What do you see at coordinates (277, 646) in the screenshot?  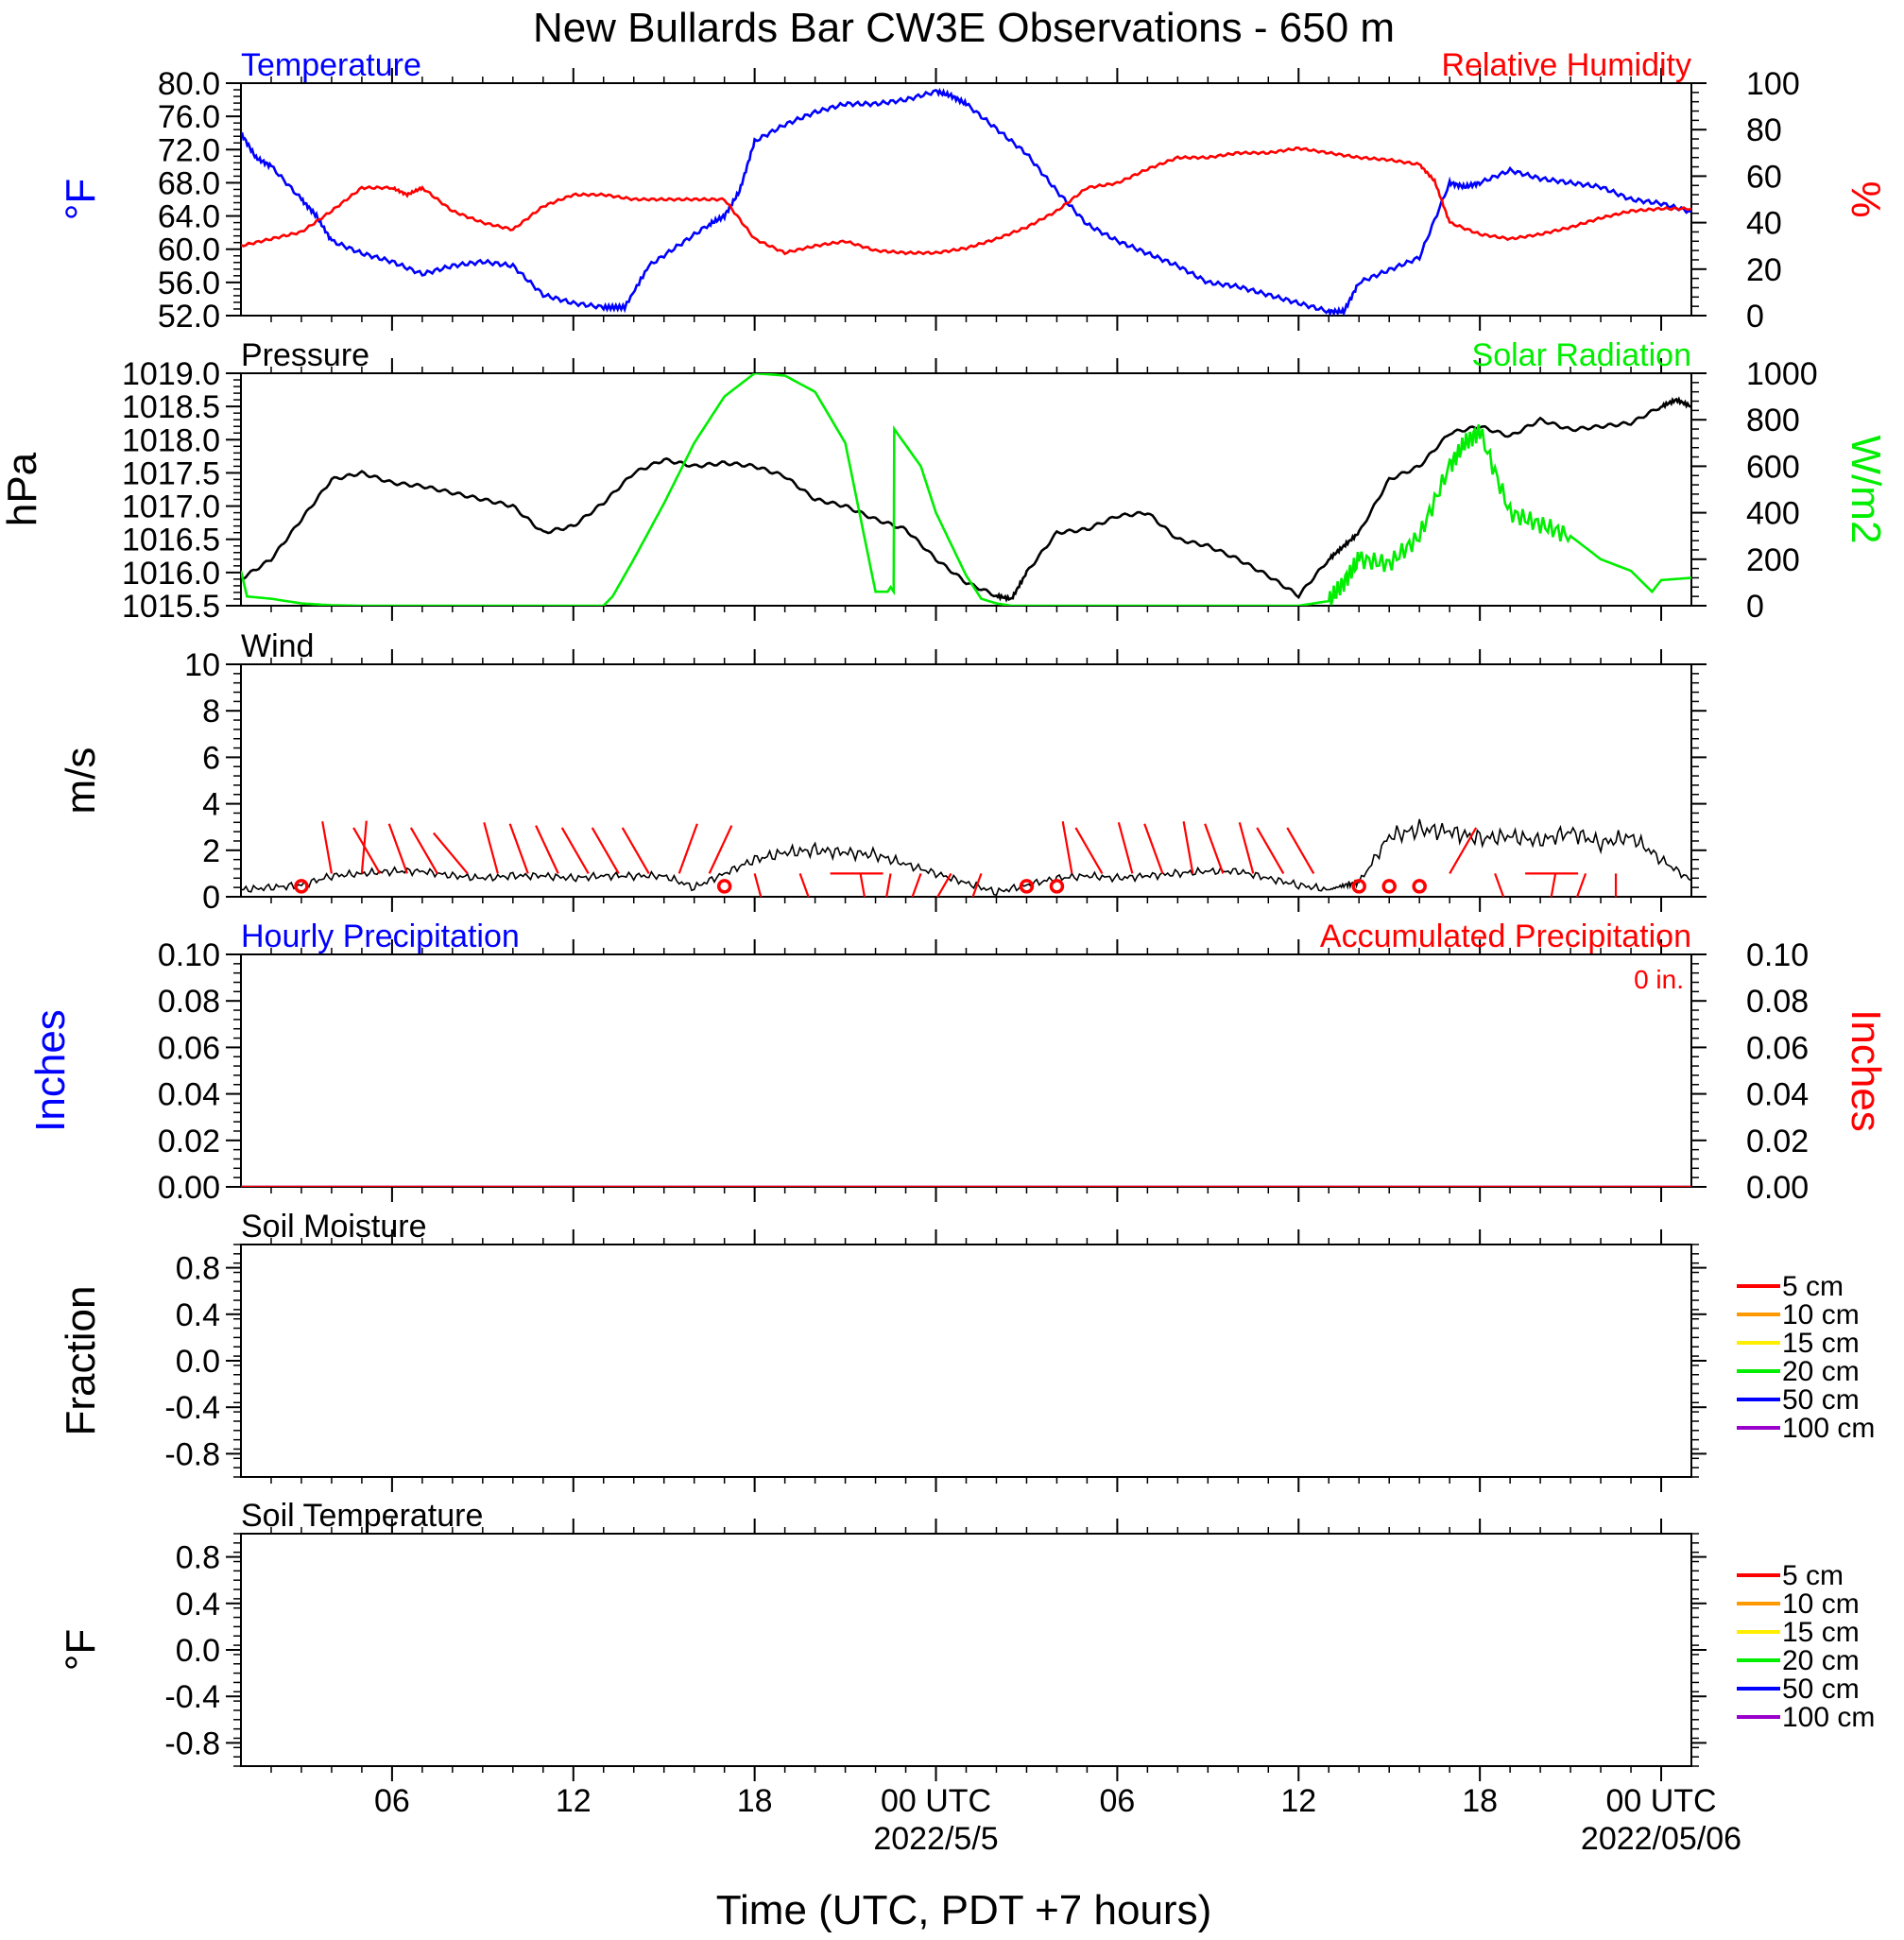 I see `panel-title: Wind` at bounding box center [277, 646].